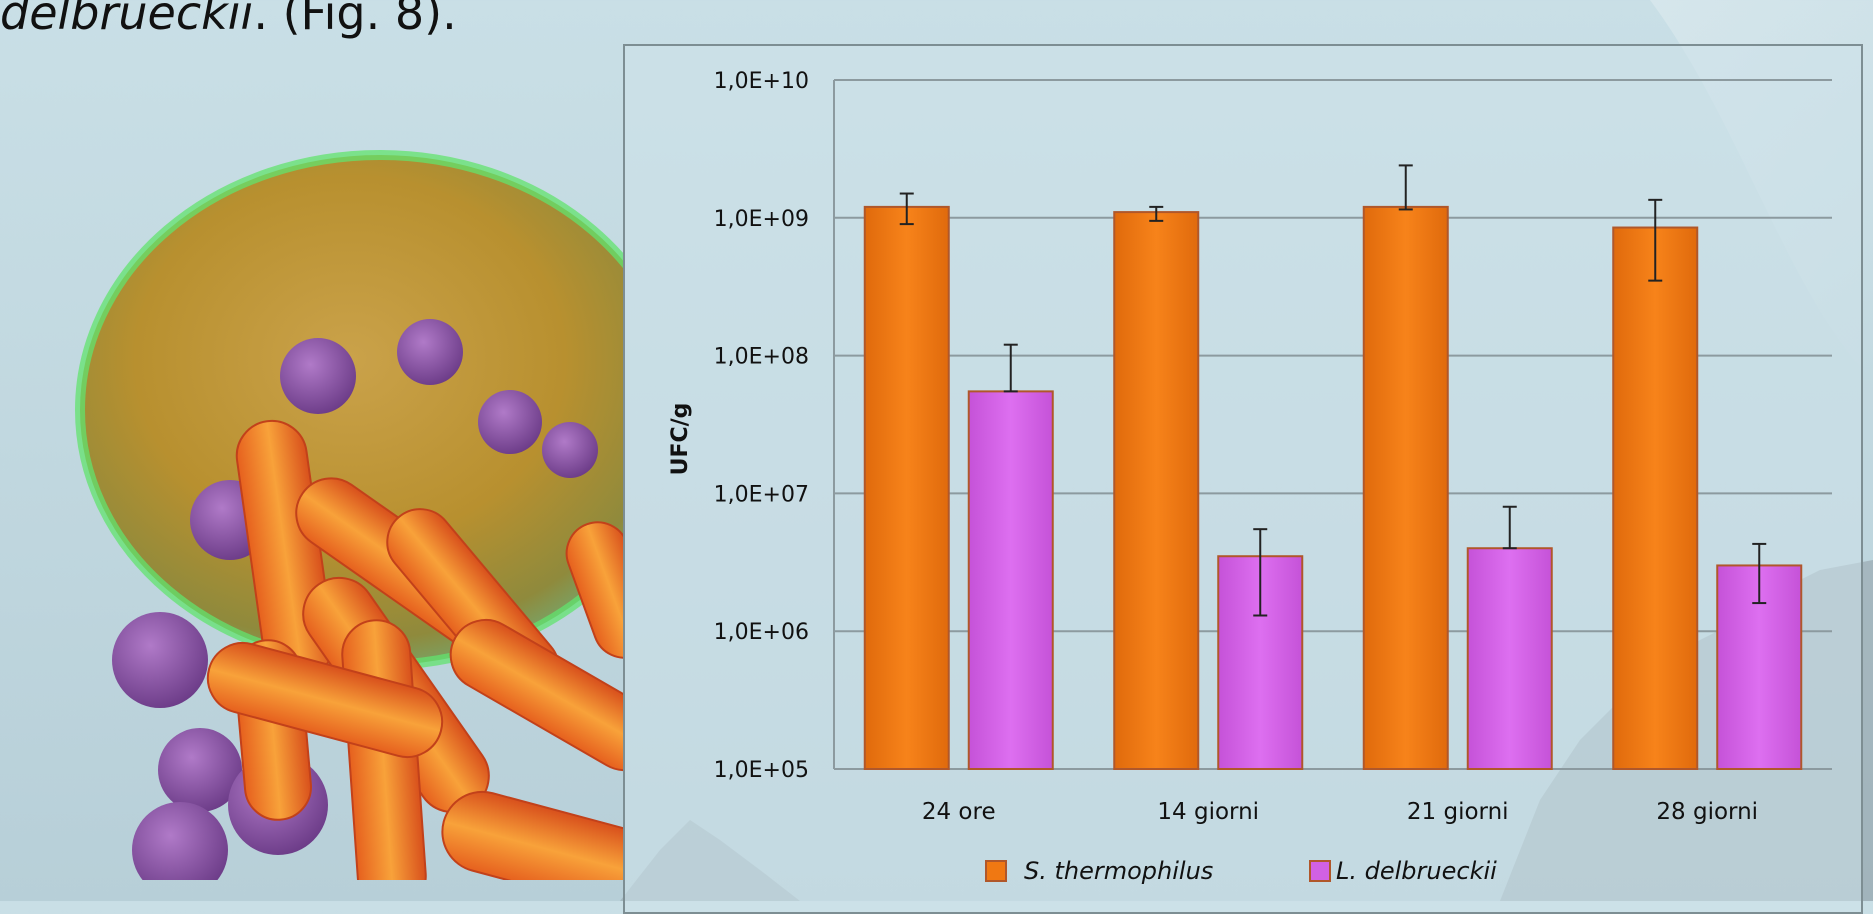  Describe the element at coordinates (761, 357) in the screenshot. I see `y-tick-label: 1,0E+08` at that location.